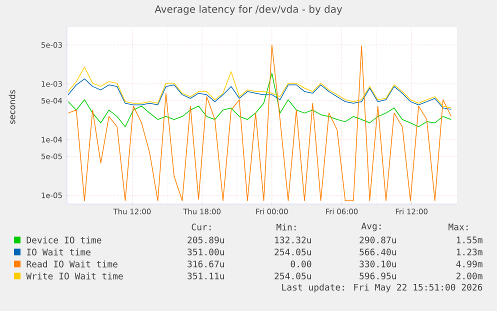 This screenshot has height=311, width=497. I want to click on text: Max:, so click(458, 227).